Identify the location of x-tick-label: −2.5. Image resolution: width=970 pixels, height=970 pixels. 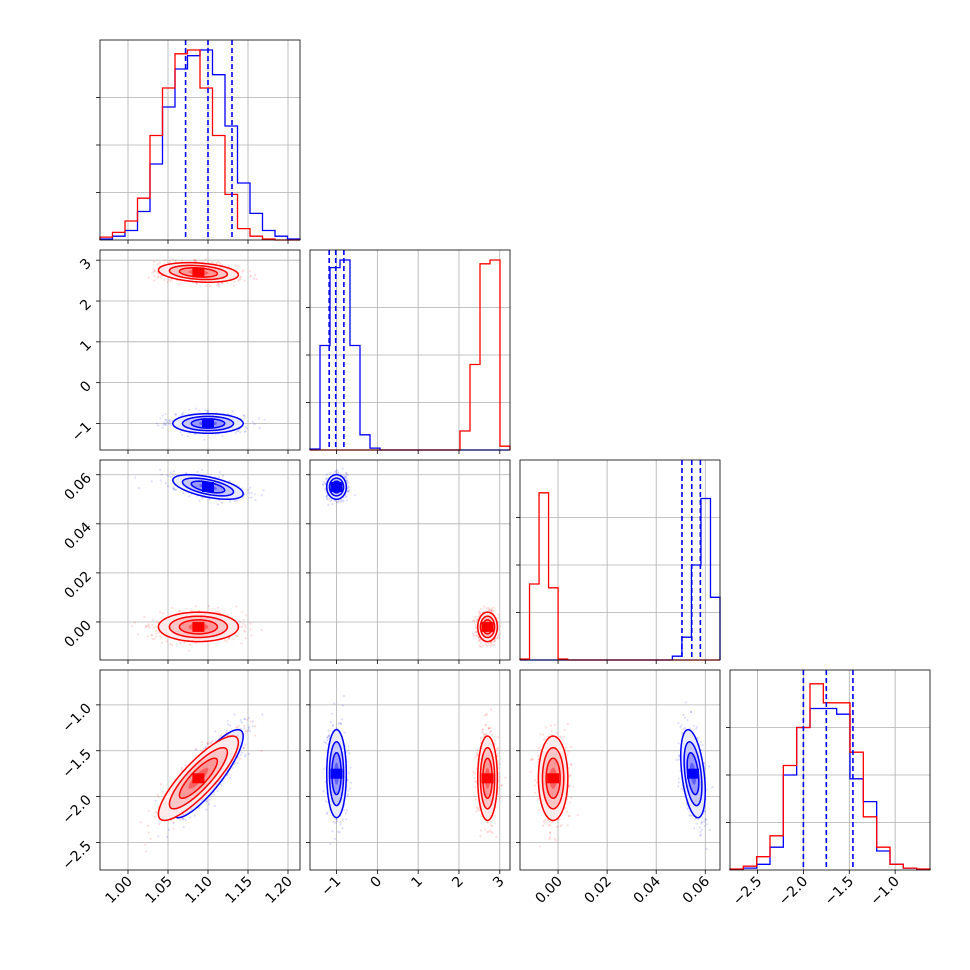
(747, 891).